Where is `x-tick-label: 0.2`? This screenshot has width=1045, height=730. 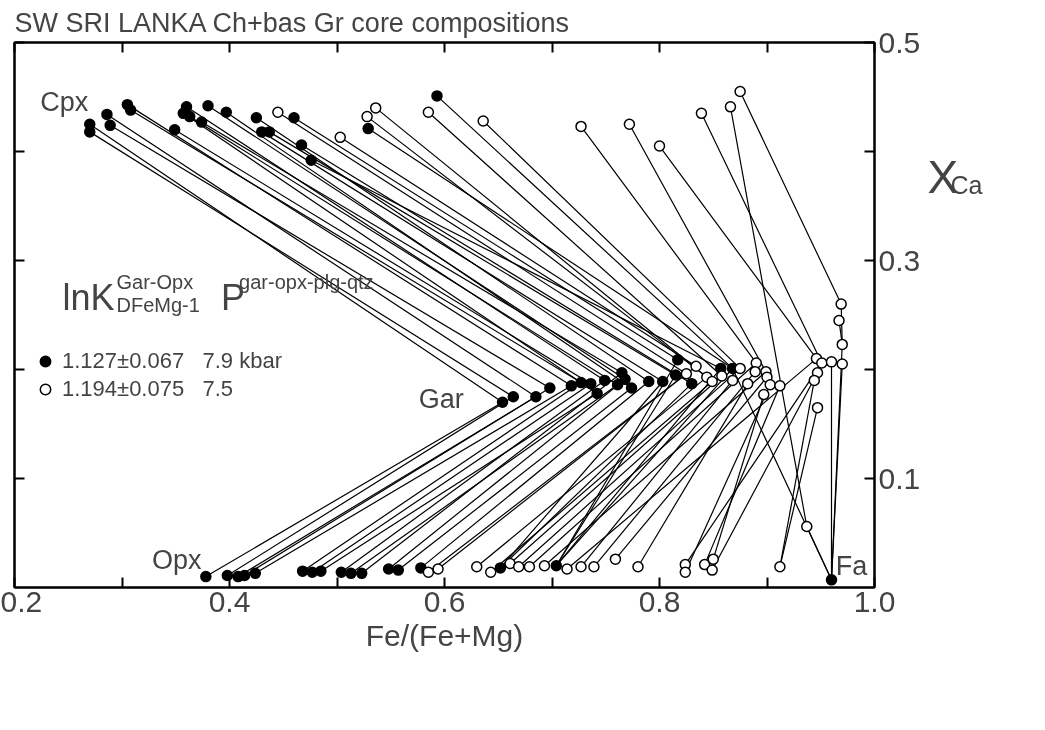 x-tick-label: 0.2 is located at coordinates (21, 601).